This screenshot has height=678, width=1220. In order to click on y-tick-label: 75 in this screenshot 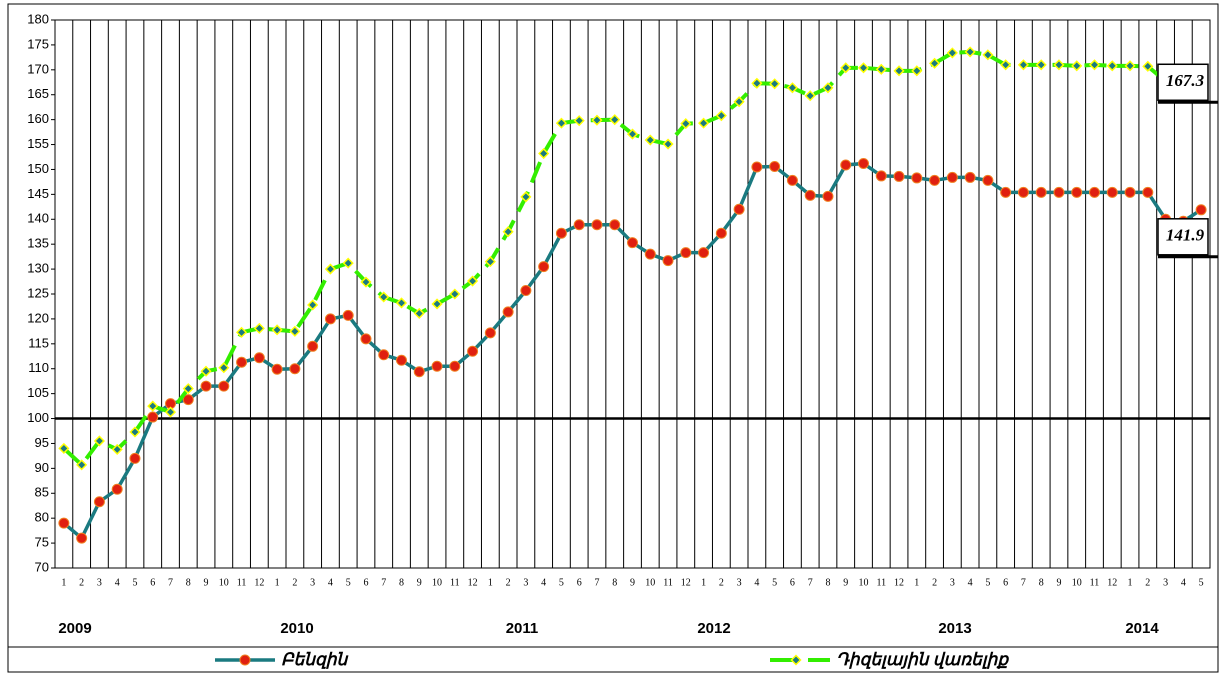, I will do `click(42, 542)`.